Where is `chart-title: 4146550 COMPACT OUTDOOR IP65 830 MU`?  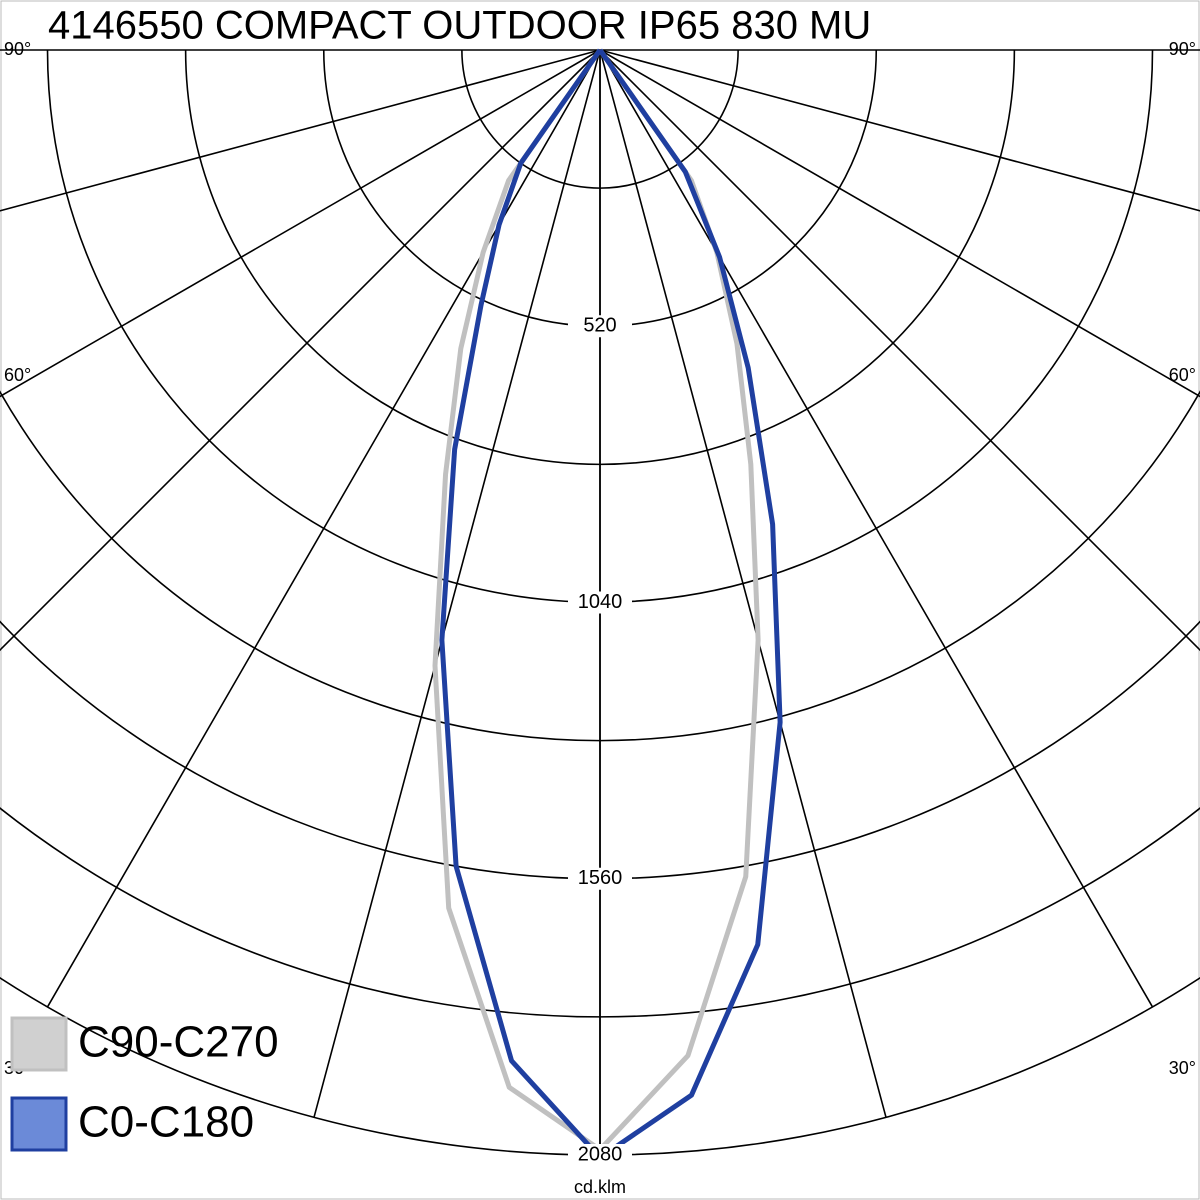
chart-title: 4146550 COMPACT OUTDOOR IP65 830 MU is located at coordinates (459, 26).